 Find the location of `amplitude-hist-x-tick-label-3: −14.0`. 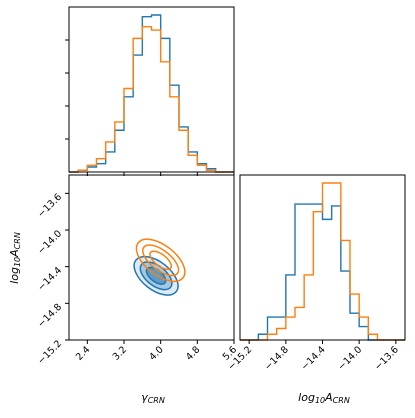

amplitude-hist-x-tick-label-3: −14.0 is located at coordinates (350, 358).